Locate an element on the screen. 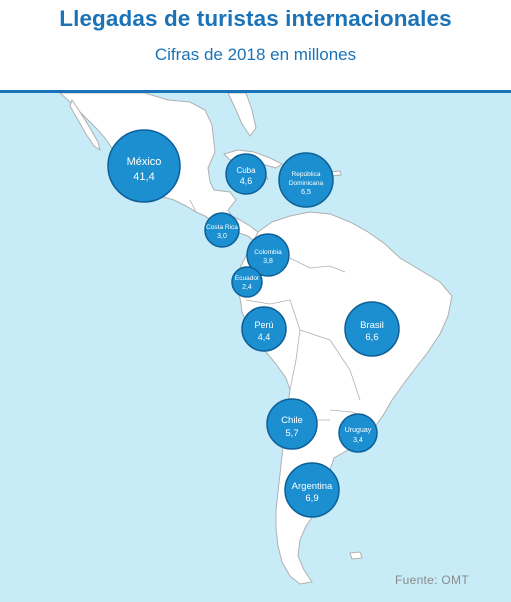 This screenshot has width=511, height=602. country-name: Argentina is located at coordinates (312, 486).